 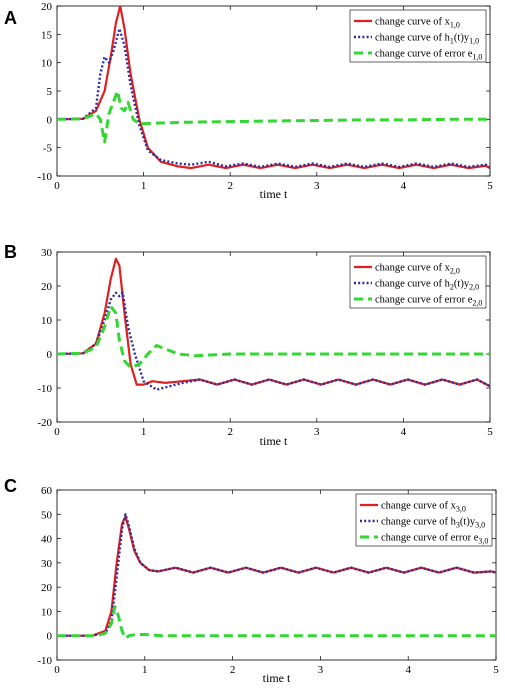 I want to click on legend-entry: change curve of error e3,0, so click(x=434, y=539).